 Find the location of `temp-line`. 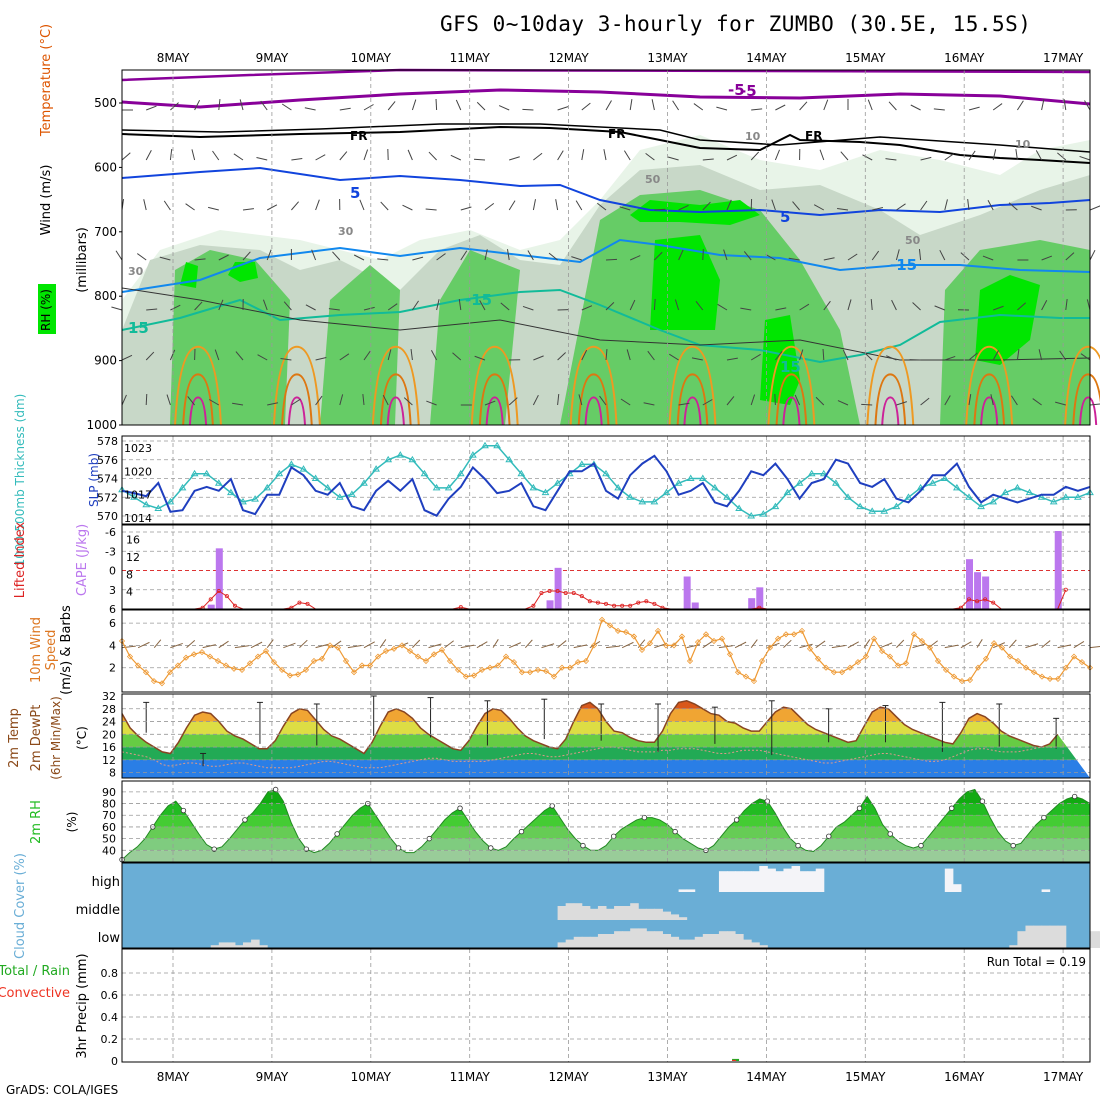

temp-line is located at coordinates (590, 727).